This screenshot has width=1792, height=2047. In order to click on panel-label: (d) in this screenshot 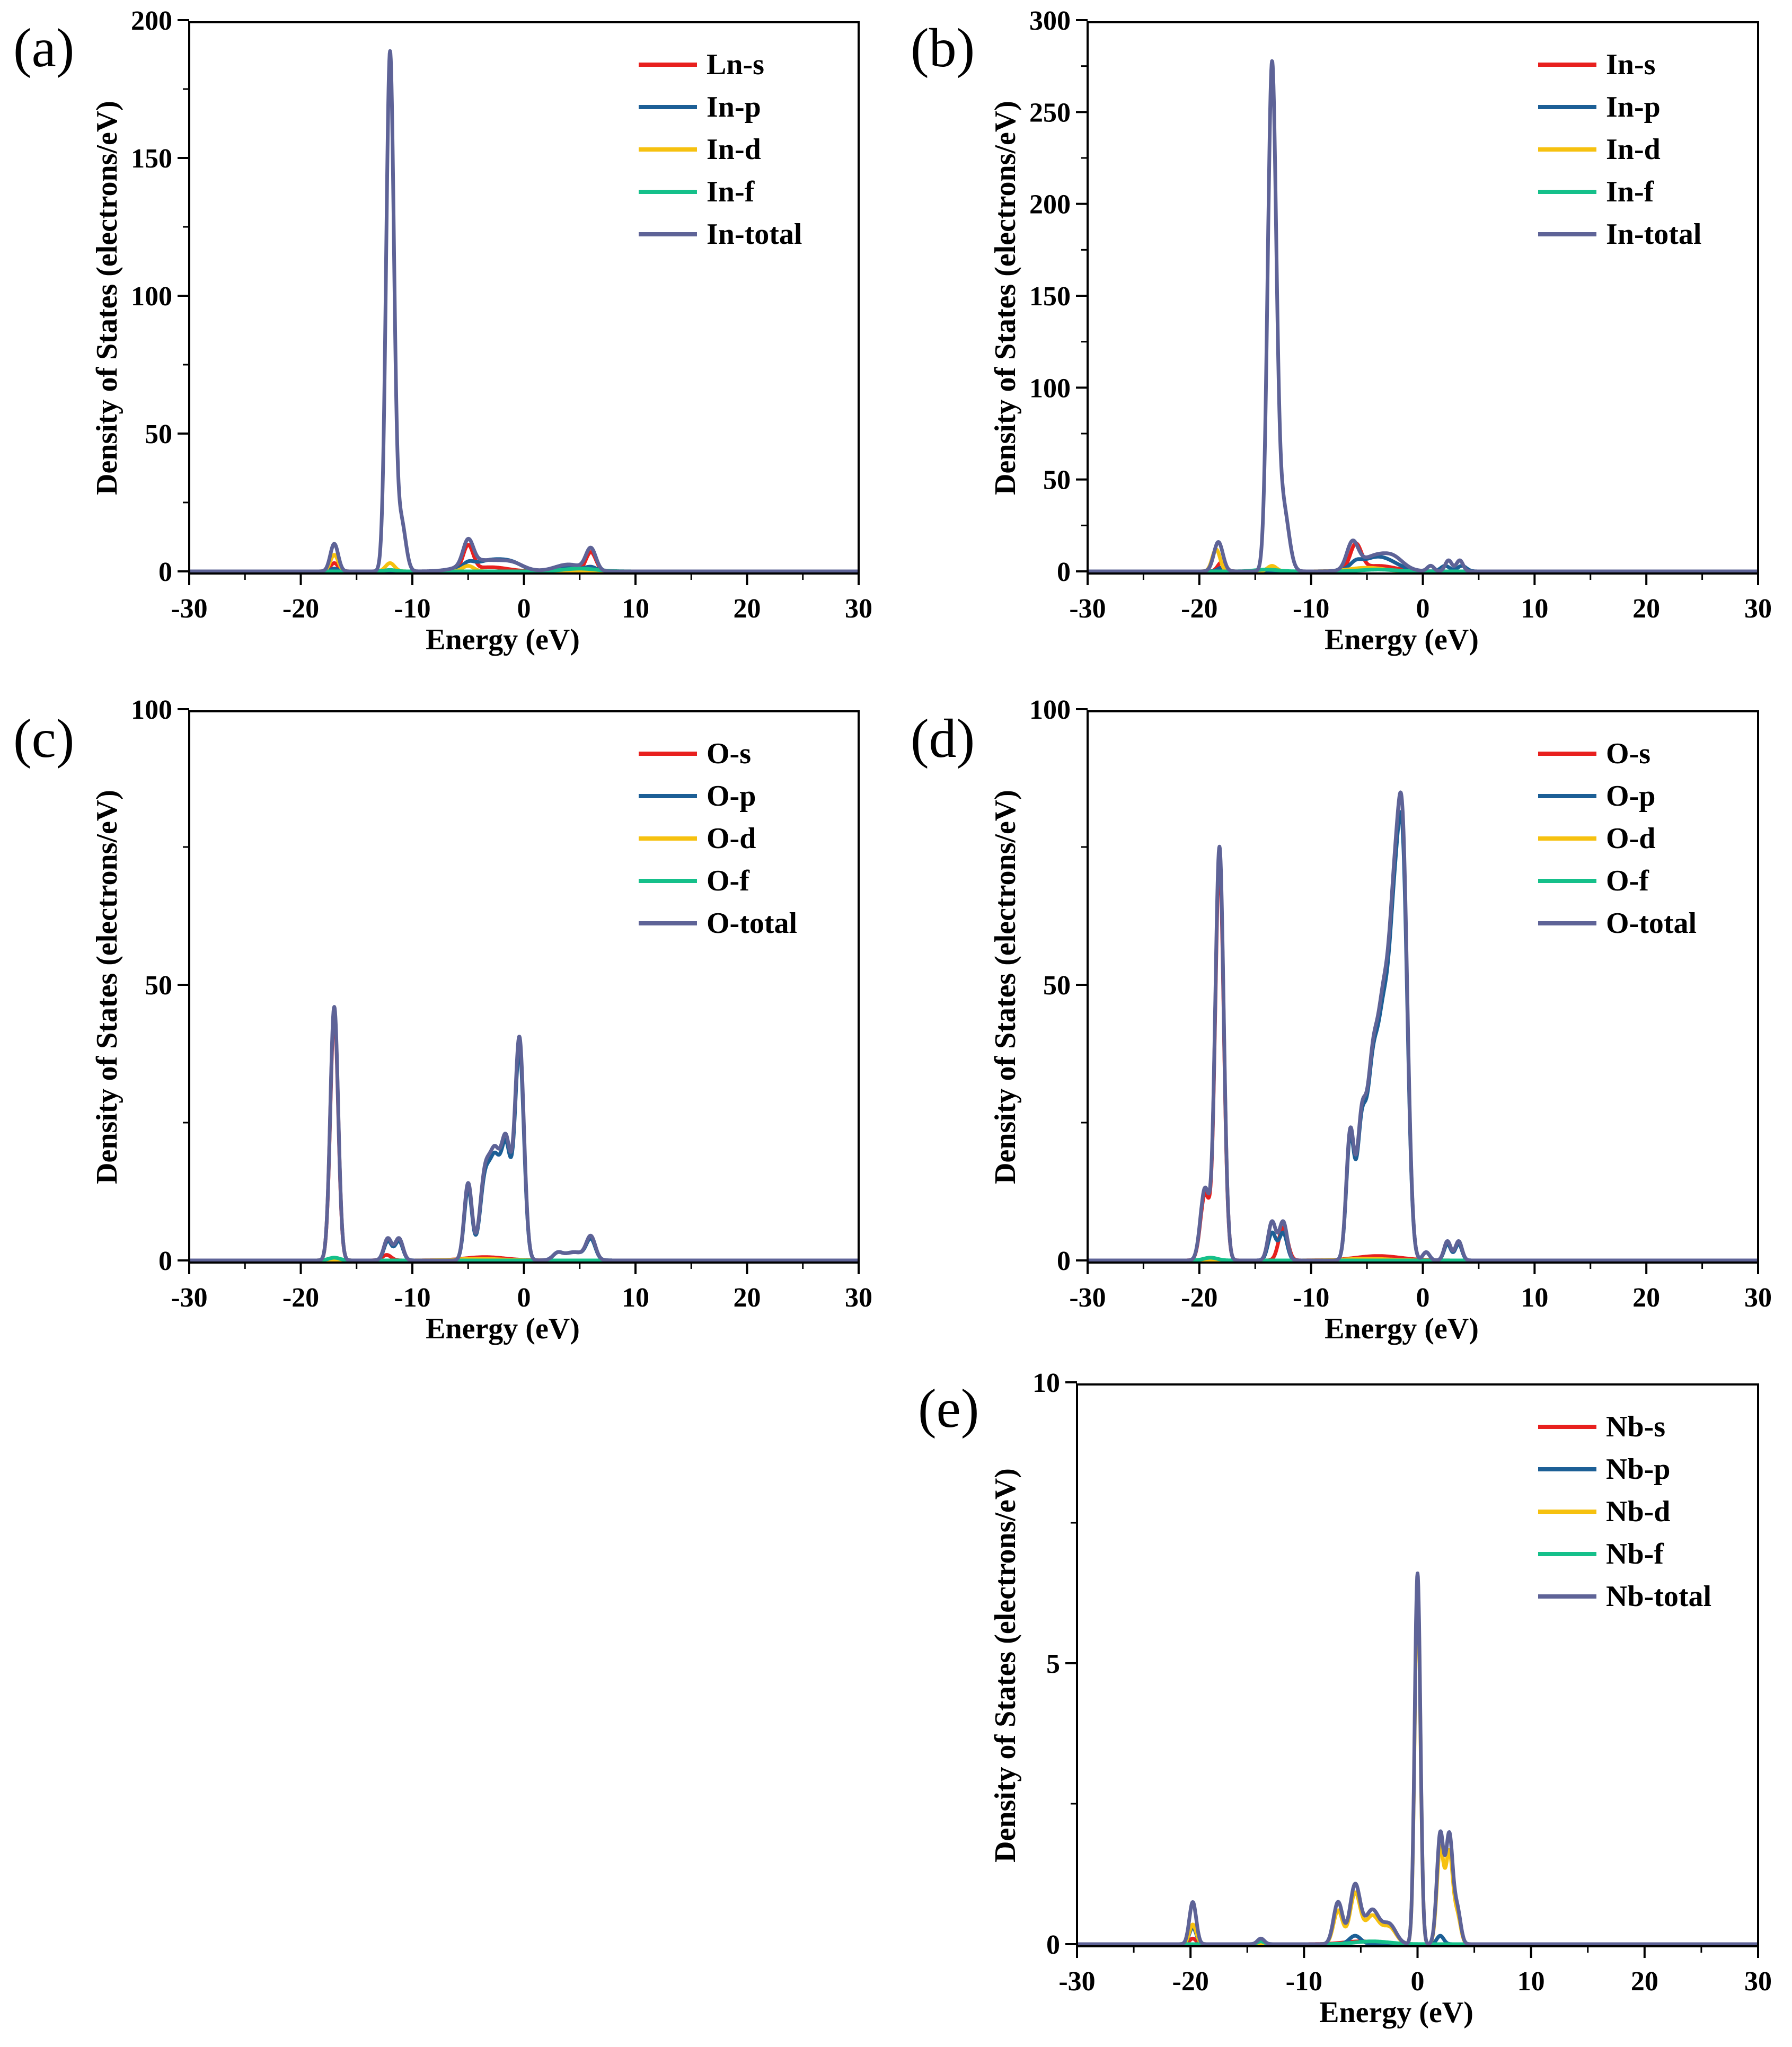, I will do `click(943, 738)`.